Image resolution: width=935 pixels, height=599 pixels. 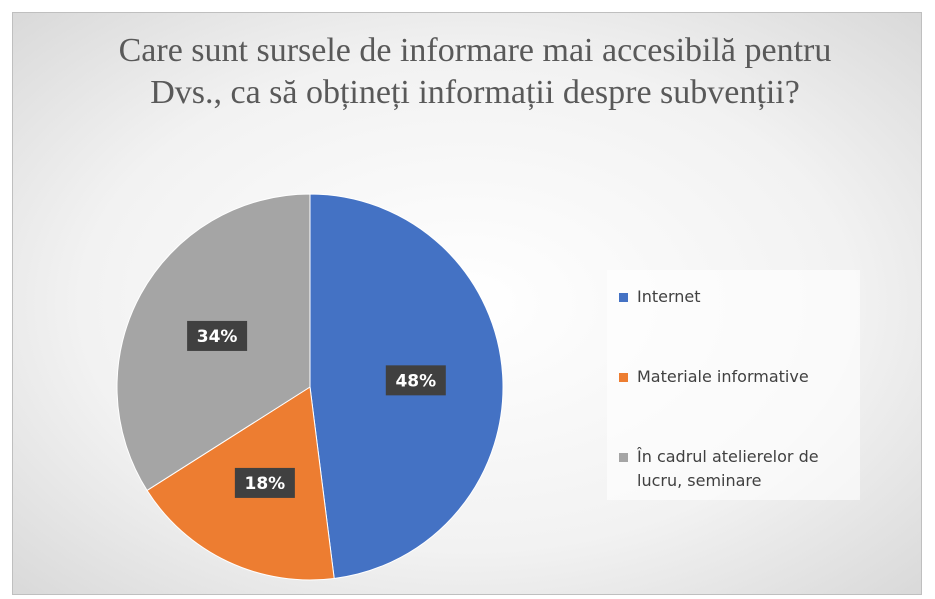 I want to click on legend-entry: În cadrul atelierelor de lucru, seminare, so click(x=737, y=469).